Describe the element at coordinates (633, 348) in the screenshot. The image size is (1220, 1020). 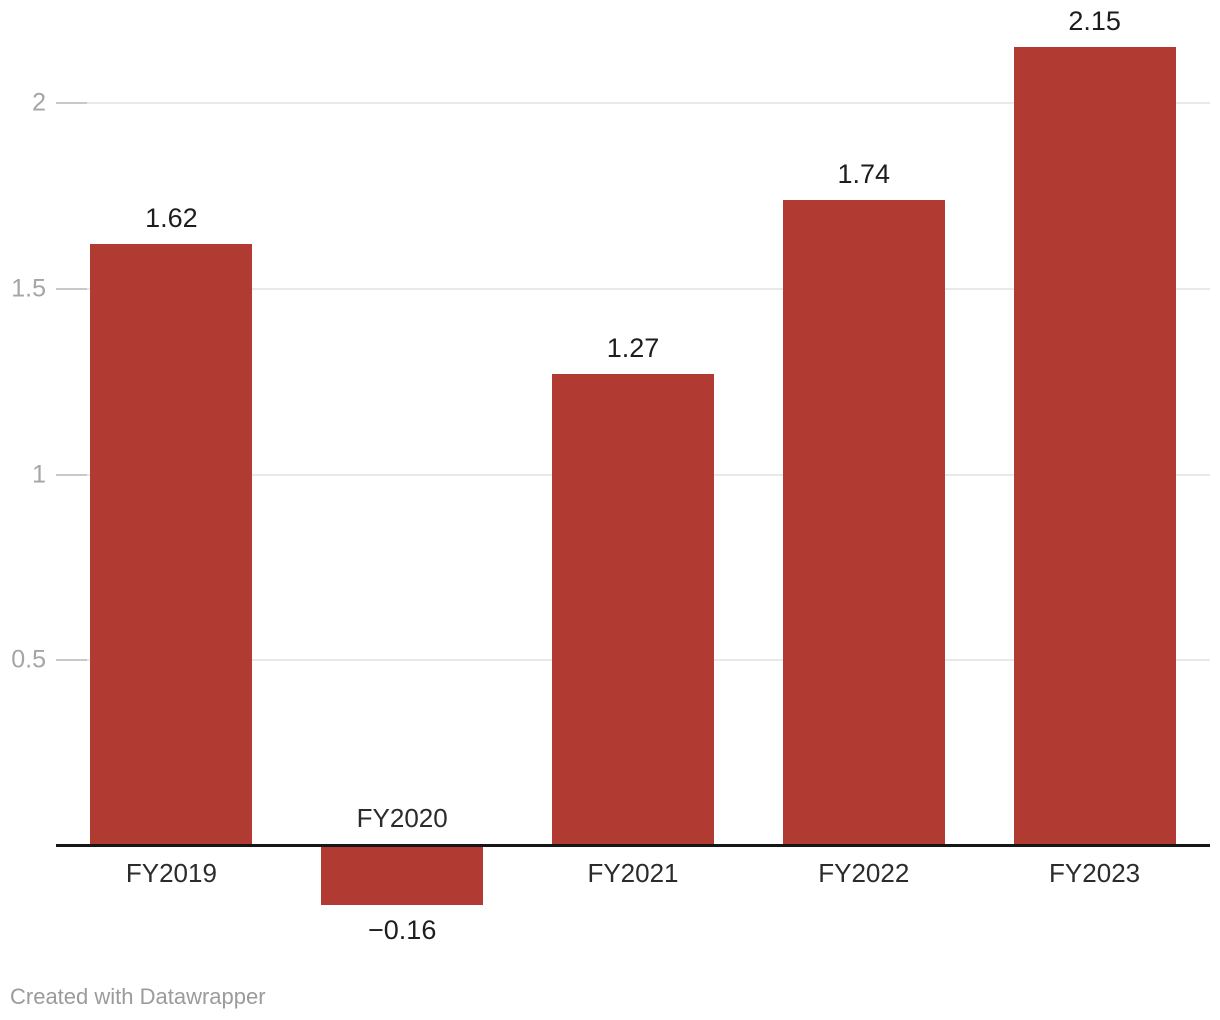
I see `value-label: 1.27` at that location.